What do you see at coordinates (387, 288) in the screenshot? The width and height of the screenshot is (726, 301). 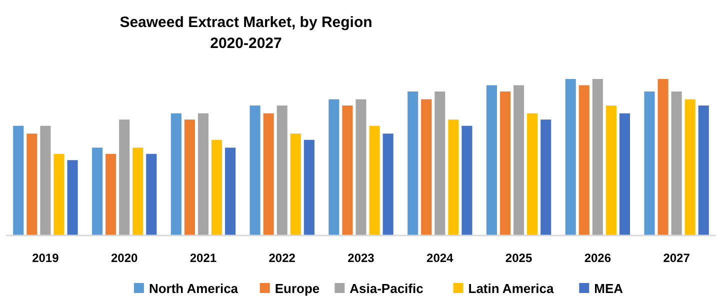 I see `legend-label: Asia-Pacific` at bounding box center [387, 288].